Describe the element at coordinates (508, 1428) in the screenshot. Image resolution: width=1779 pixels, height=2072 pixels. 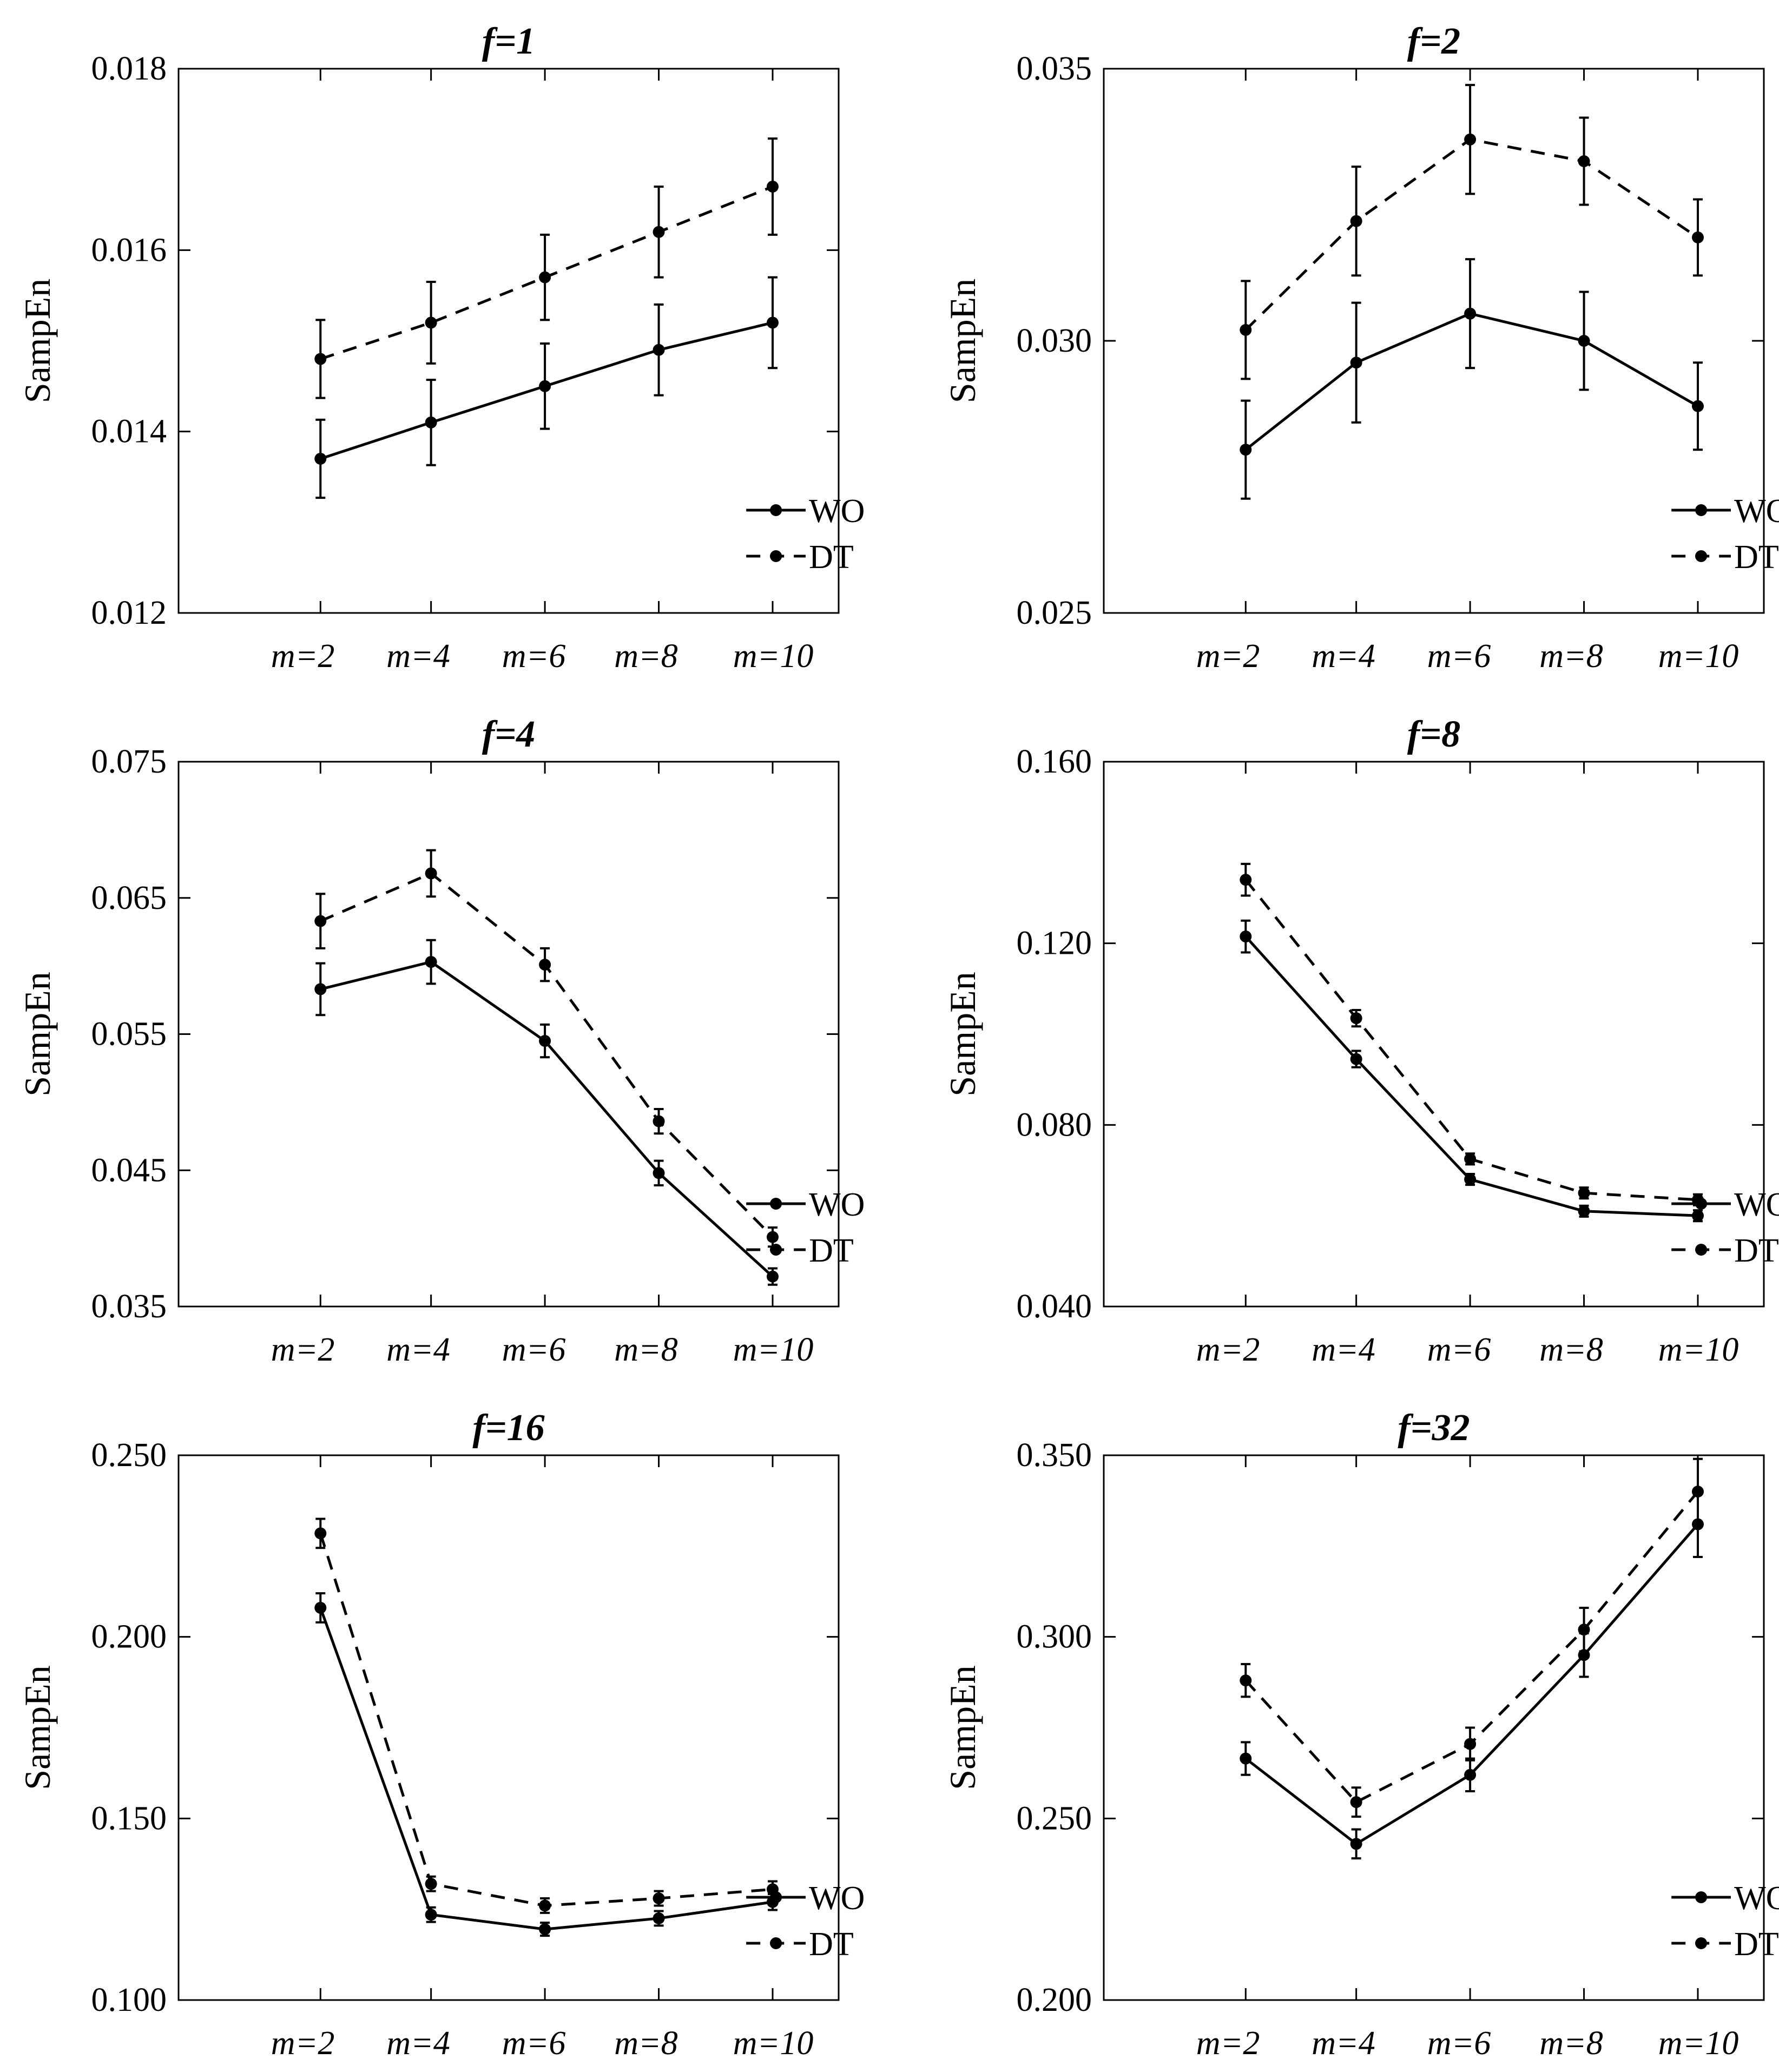
I see `chart-title: f=16` at that location.